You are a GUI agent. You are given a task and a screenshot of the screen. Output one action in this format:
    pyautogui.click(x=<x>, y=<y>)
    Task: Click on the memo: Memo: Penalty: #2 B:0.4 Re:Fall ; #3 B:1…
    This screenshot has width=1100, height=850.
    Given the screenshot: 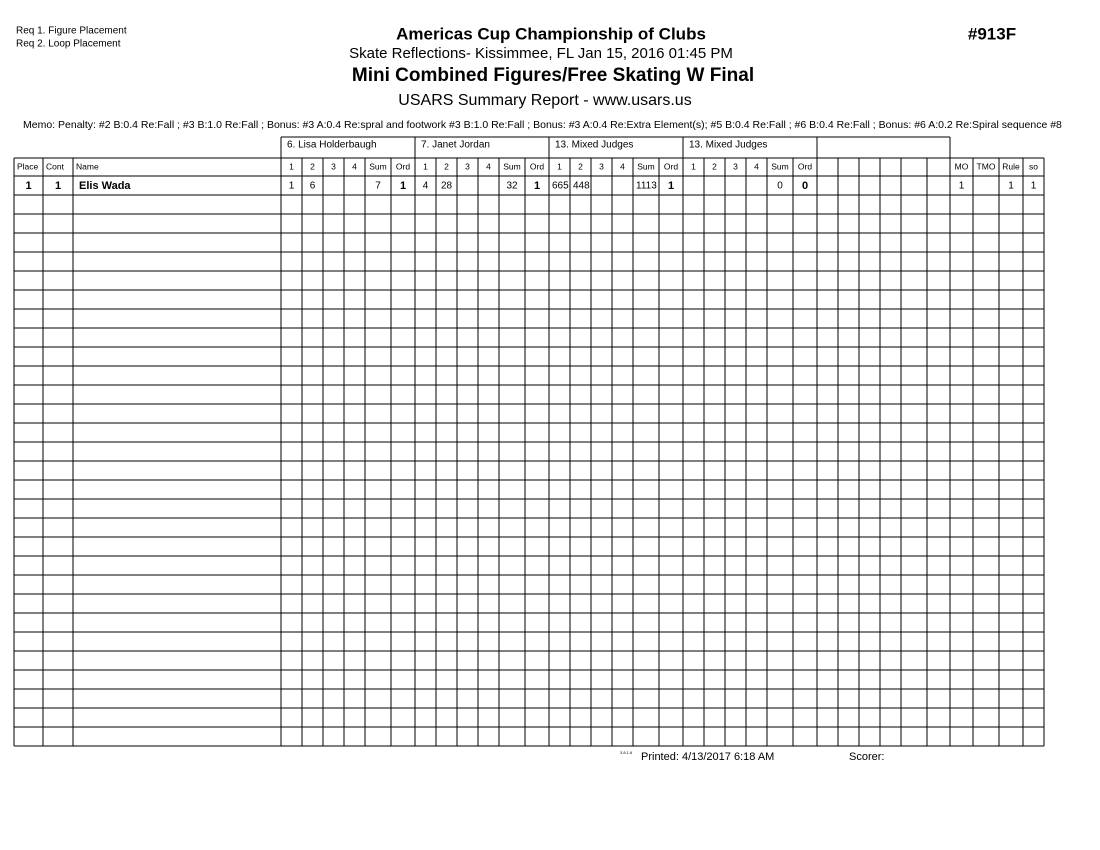 What is the action you would take?
    pyautogui.click(x=542, y=125)
    